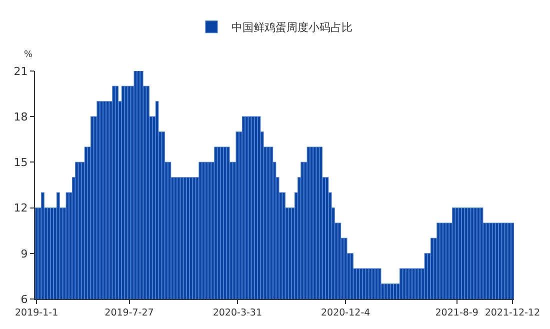  I want to click on x-tick-label: 2019-1-1, so click(36, 312).